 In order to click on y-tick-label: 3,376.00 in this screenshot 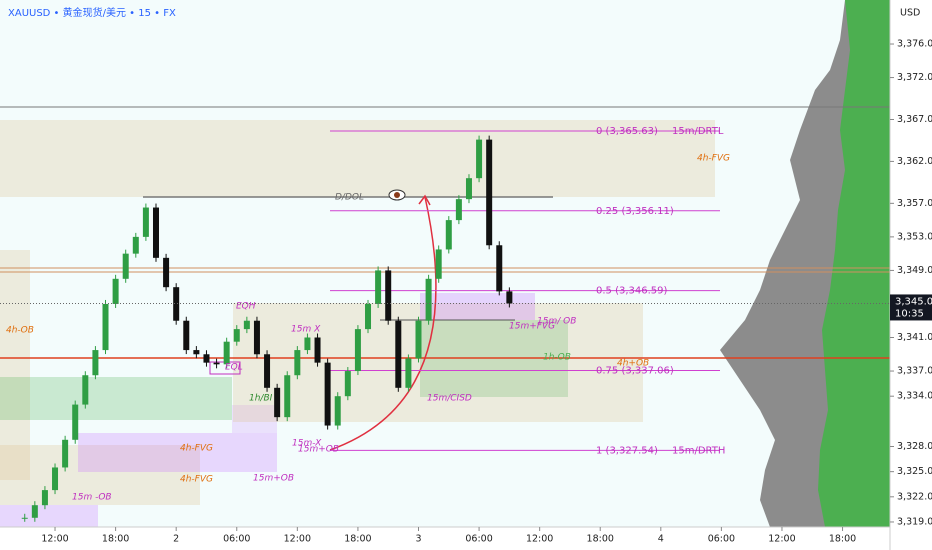, I will do `click(914, 44)`.